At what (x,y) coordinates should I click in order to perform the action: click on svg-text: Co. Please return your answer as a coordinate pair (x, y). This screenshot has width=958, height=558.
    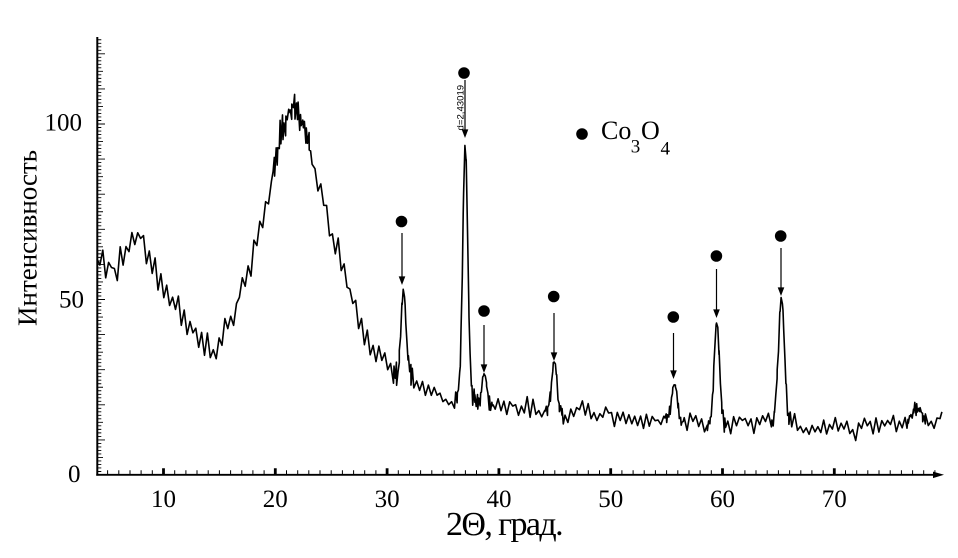
    Looking at the image, I should click on (616, 130).